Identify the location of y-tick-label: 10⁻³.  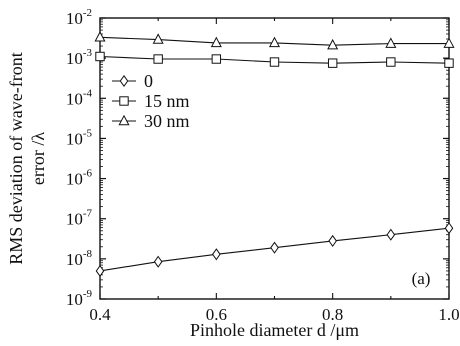
(79, 57).